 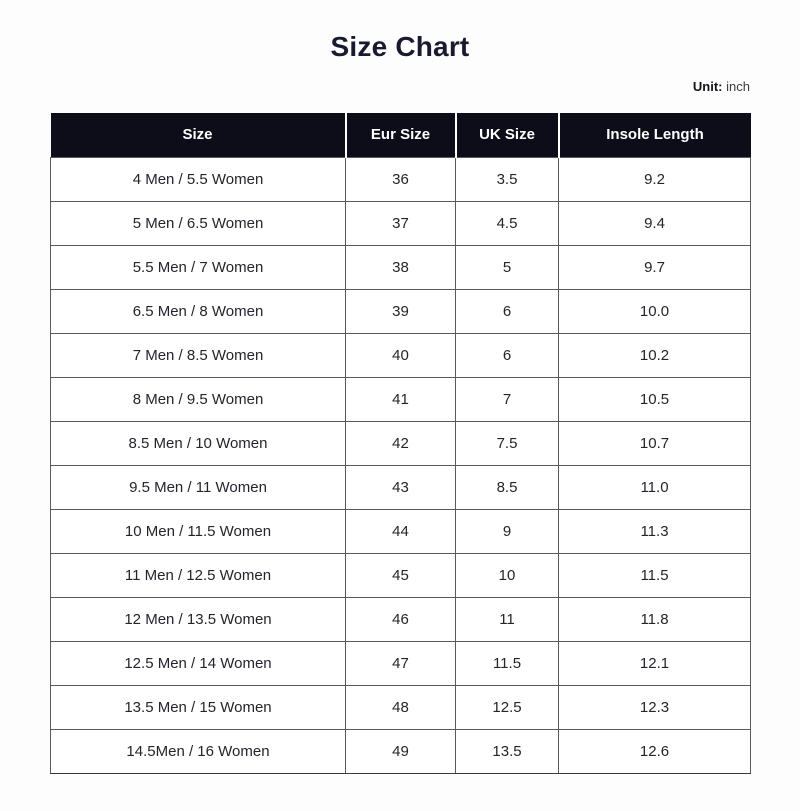 I want to click on table-row: 4 Men / 5.5 Women 36 3.5 9.2, so click(x=400, y=179).